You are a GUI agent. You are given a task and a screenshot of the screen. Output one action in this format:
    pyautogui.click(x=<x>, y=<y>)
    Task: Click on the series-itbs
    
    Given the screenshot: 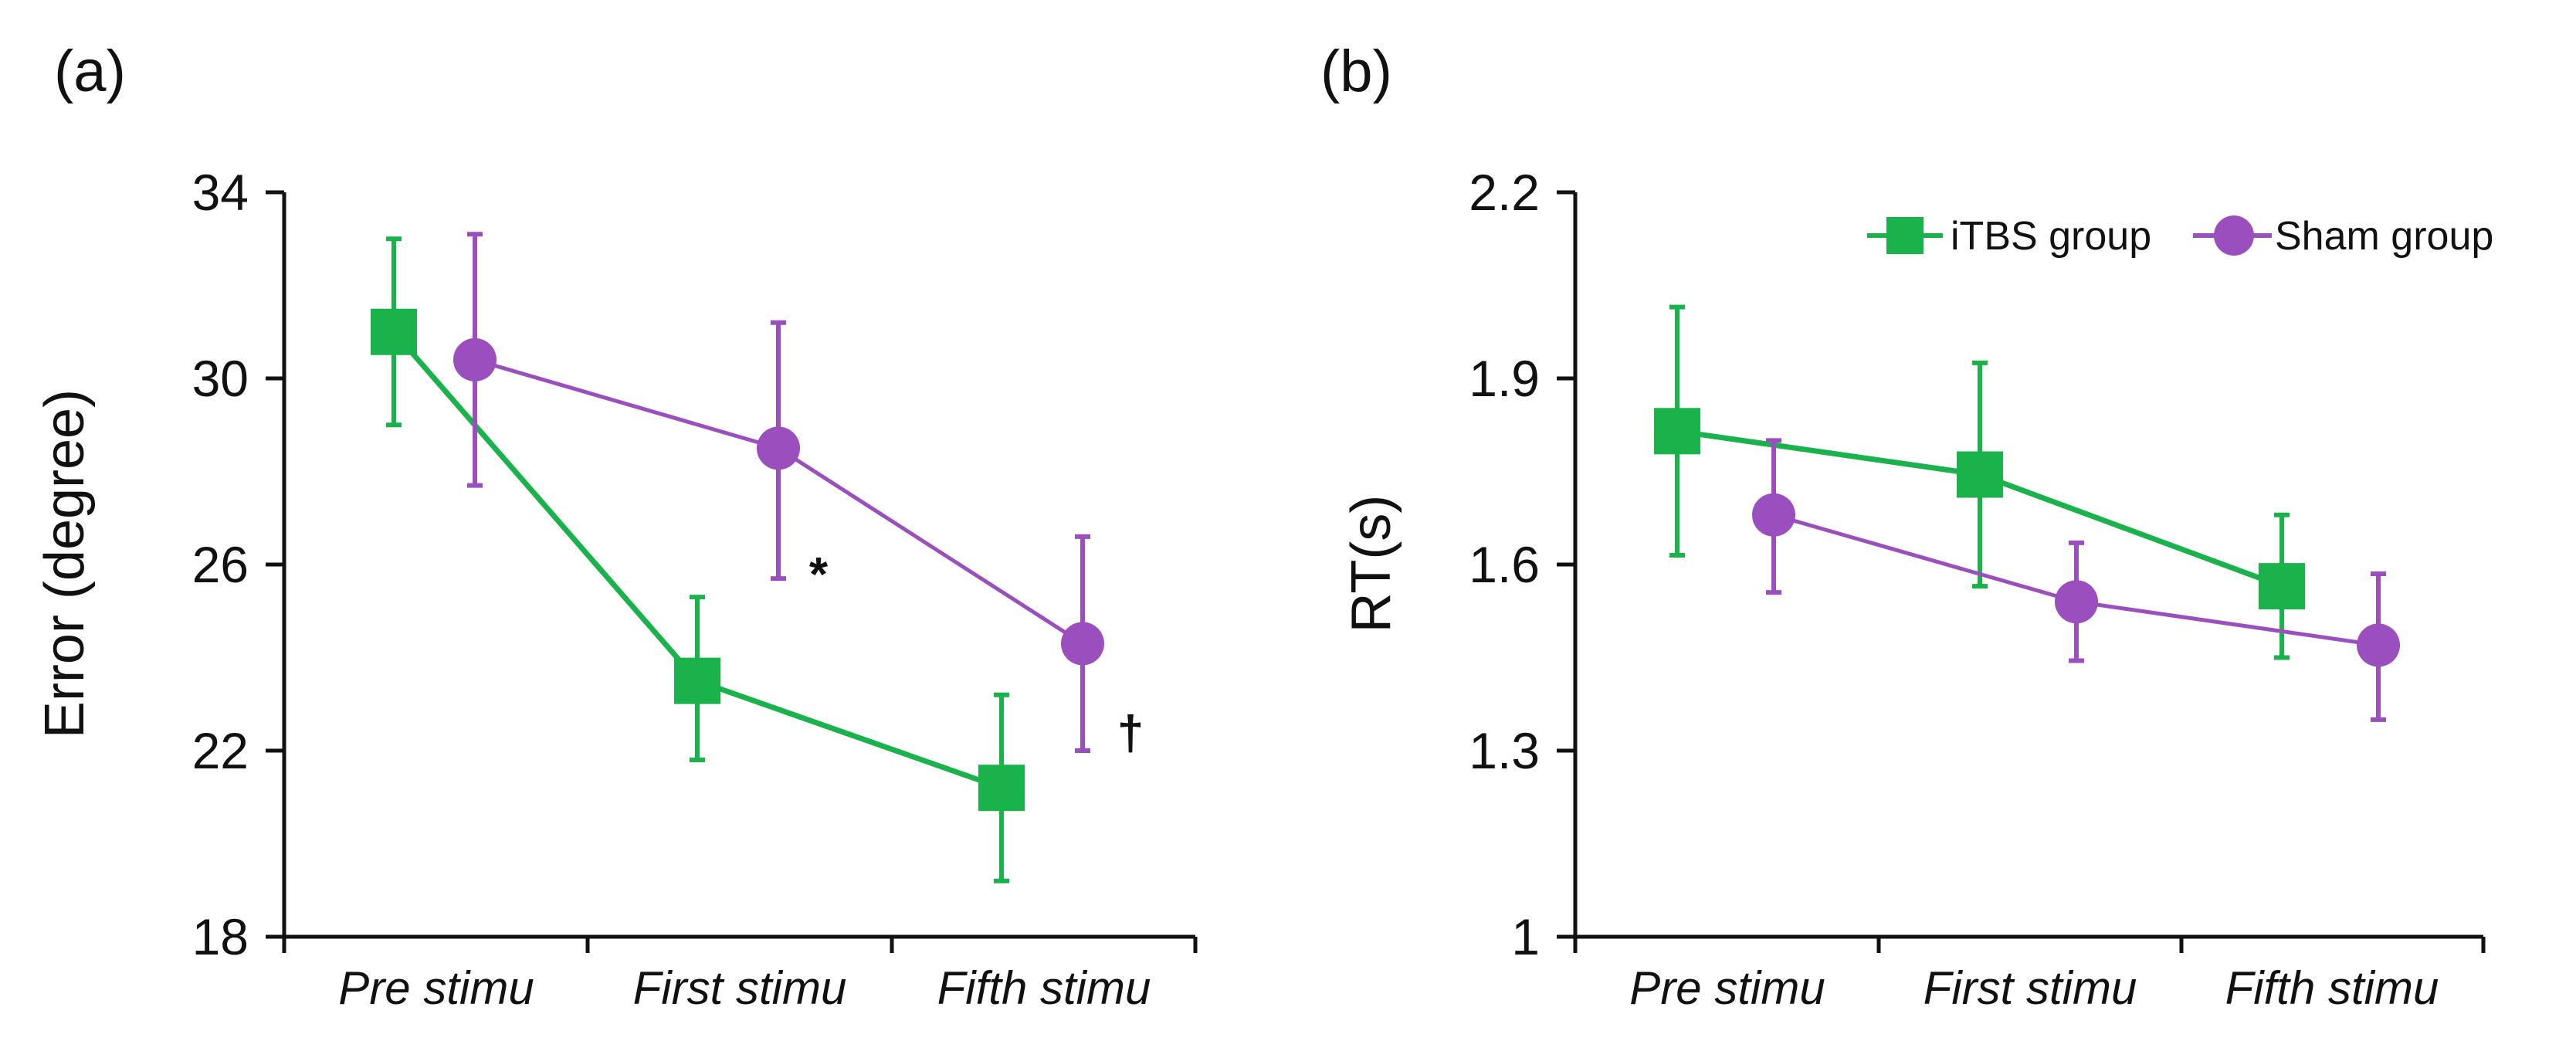 What is the action you would take?
    pyautogui.click(x=1979, y=482)
    